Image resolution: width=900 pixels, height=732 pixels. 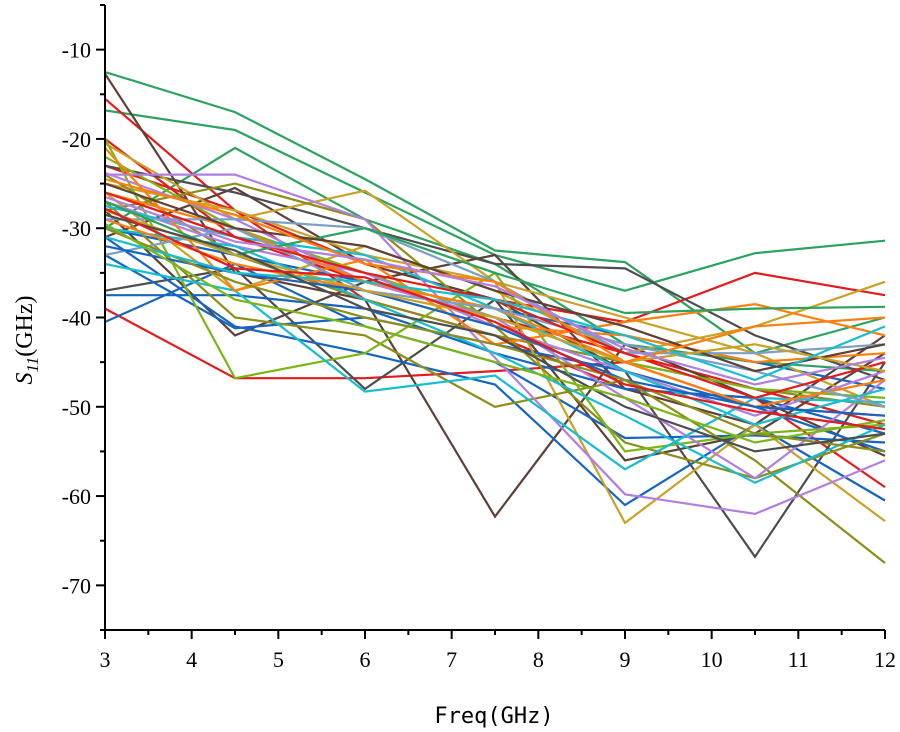 I want to click on x-tick-label: 5, so click(x=278, y=659).